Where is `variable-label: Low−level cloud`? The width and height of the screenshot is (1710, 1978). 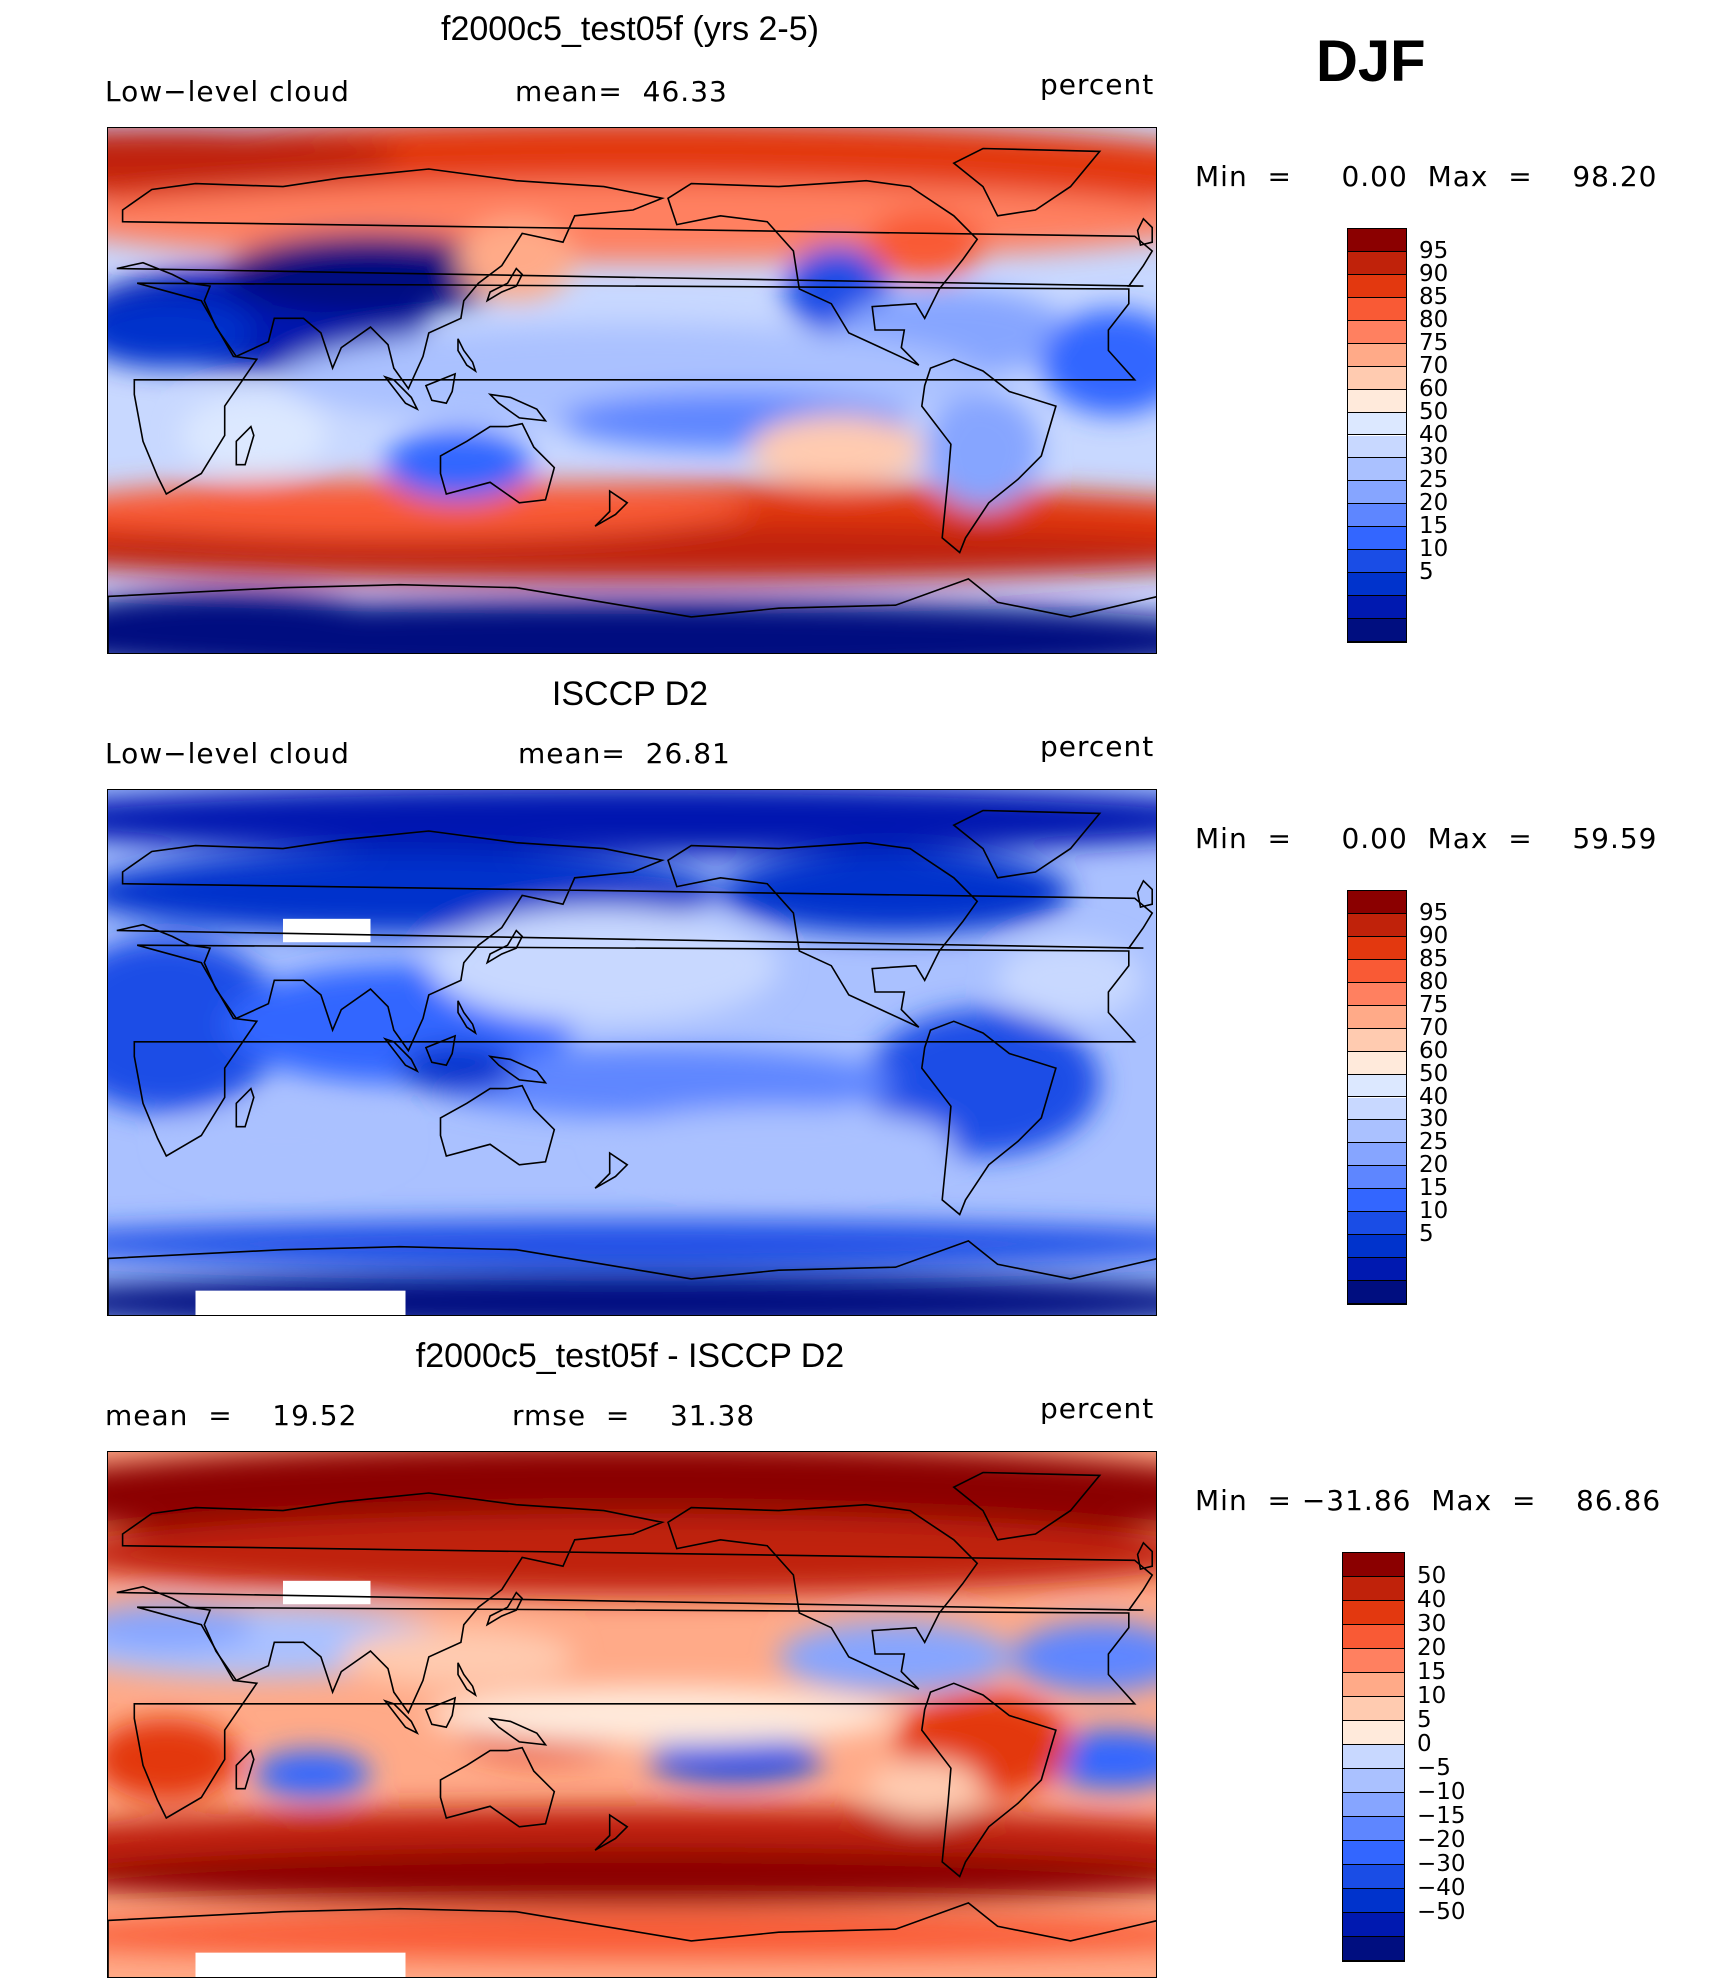 variable-label: Low−level cloud is located at coordinates (227, 91).